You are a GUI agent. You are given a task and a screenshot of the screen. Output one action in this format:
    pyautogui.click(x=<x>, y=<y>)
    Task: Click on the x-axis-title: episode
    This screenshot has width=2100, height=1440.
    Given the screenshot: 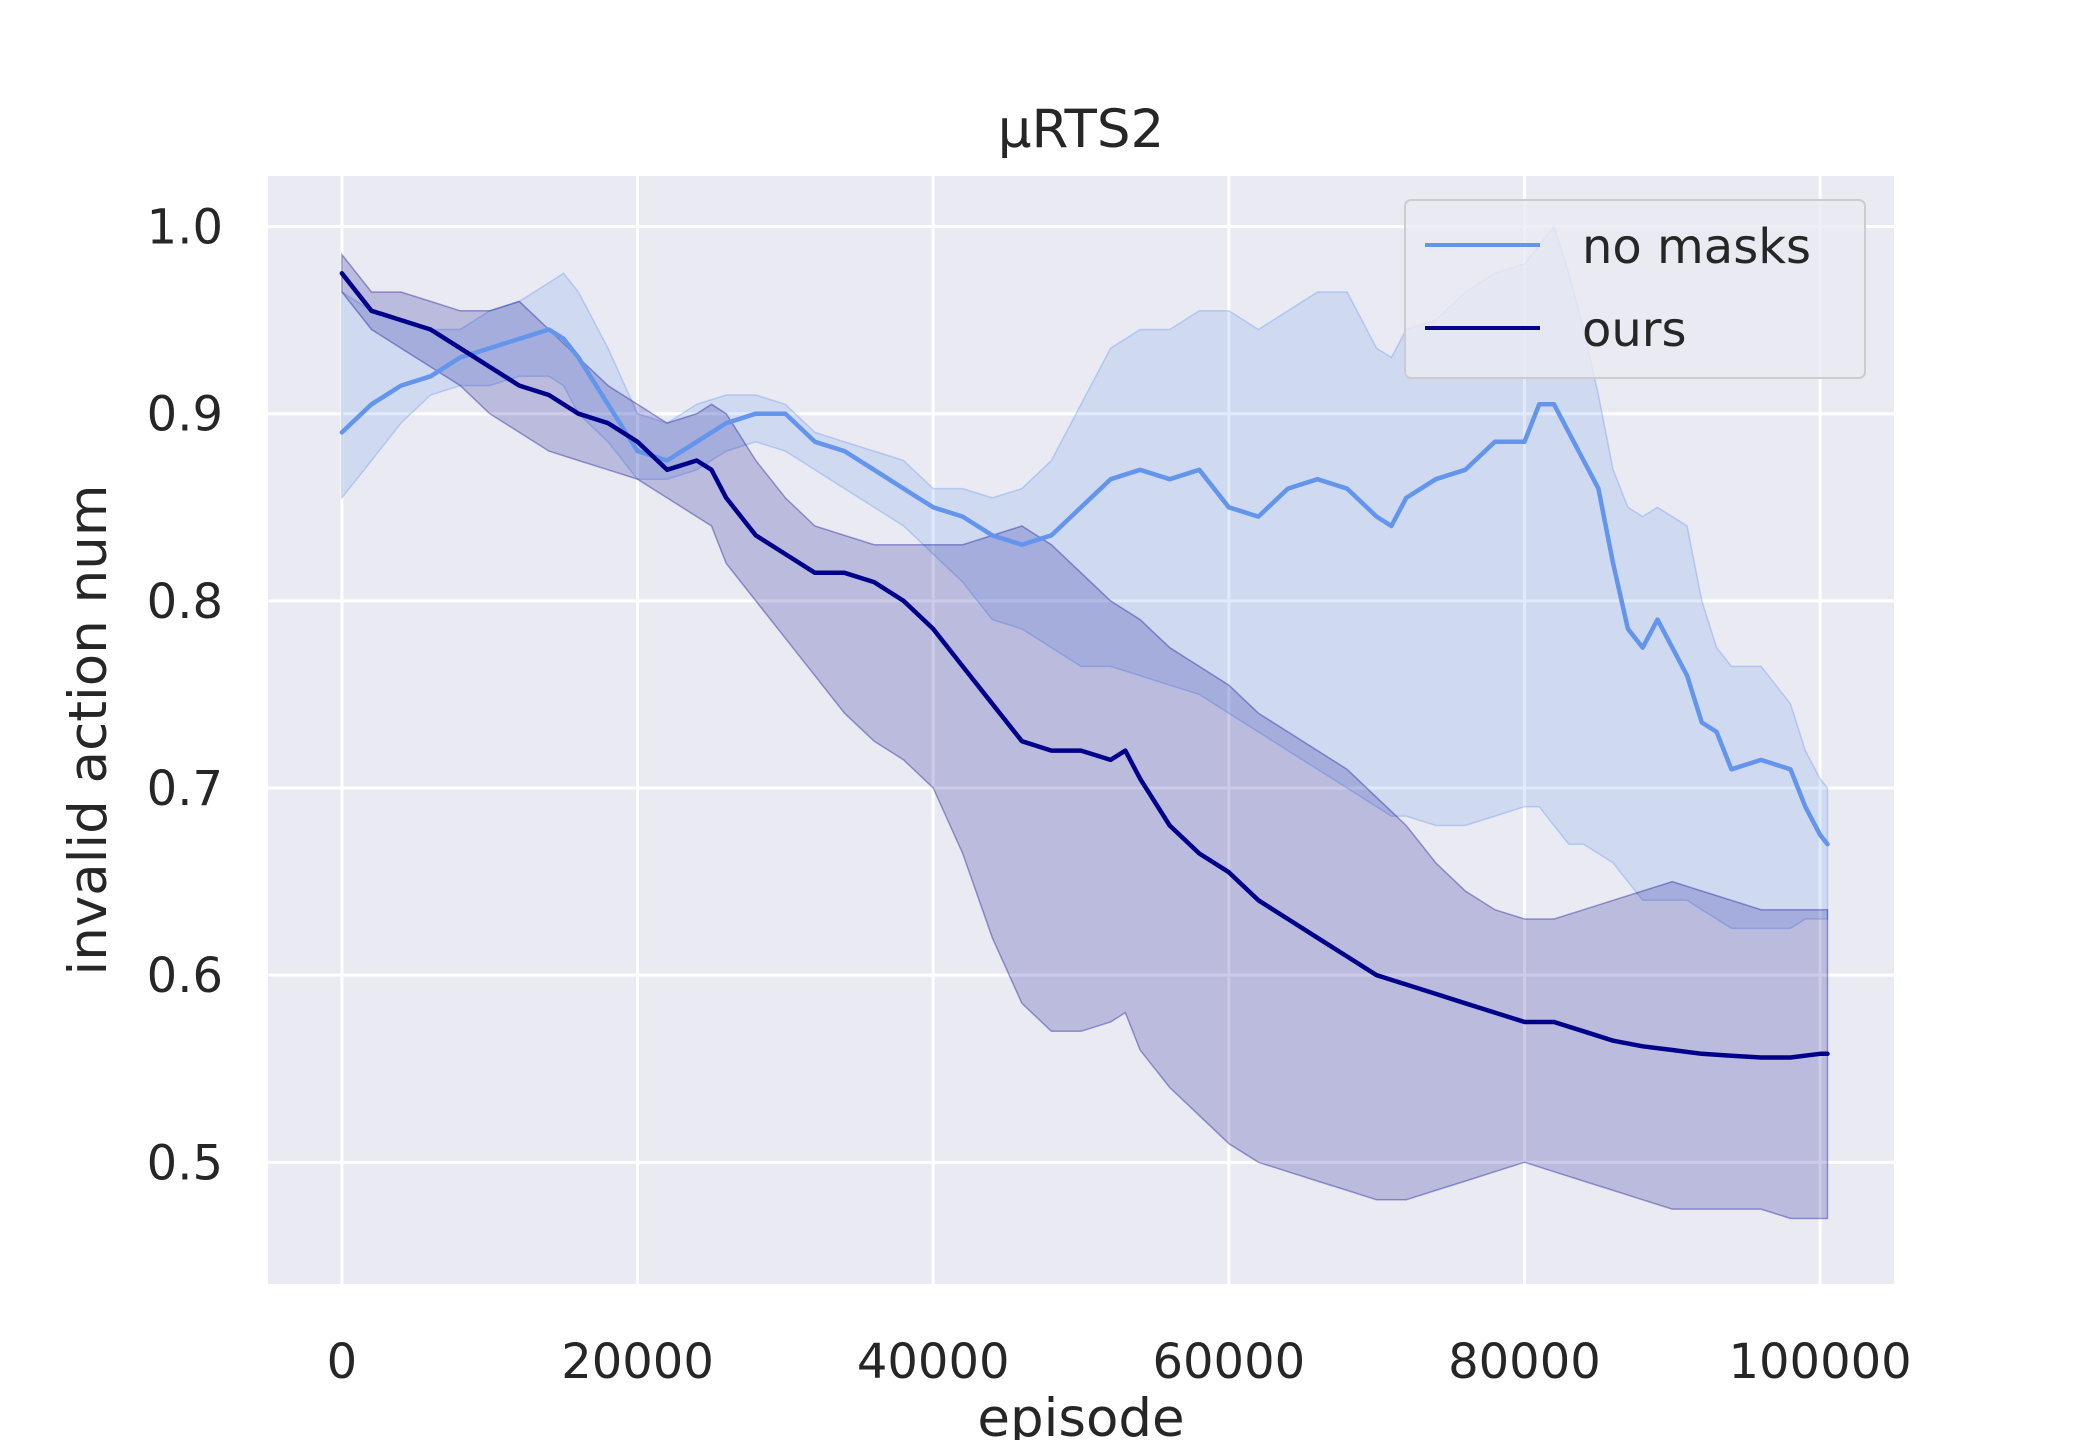 What is the action you would take?
    pyautogui.click(x=1080, y=1414)
    